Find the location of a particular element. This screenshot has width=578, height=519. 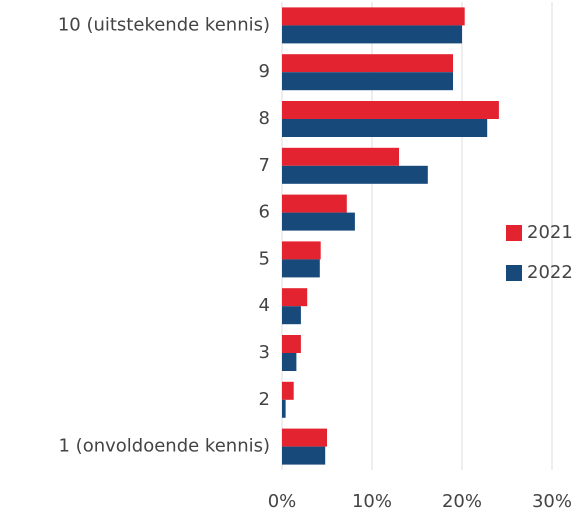

legend-label: 2021 is located at coordinates (550, 232).